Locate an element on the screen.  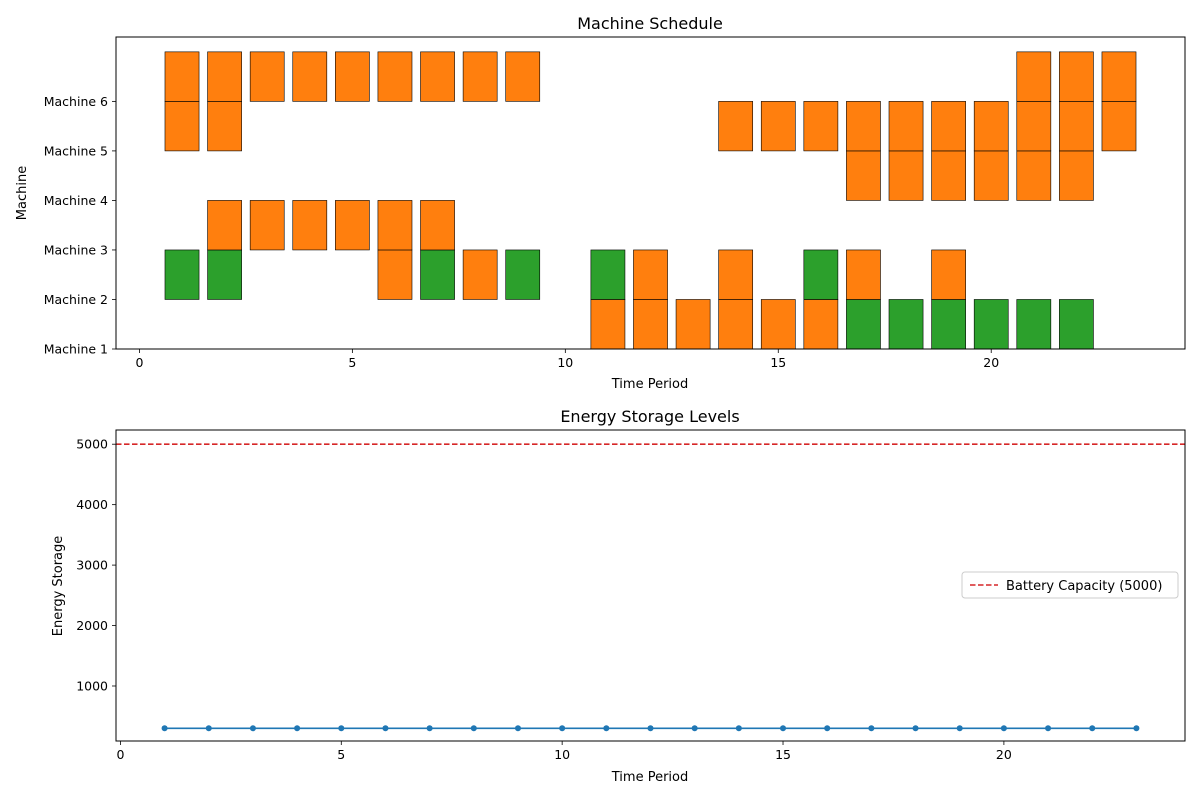
x-tick-label: 5 is located at coordinates (352, 362).